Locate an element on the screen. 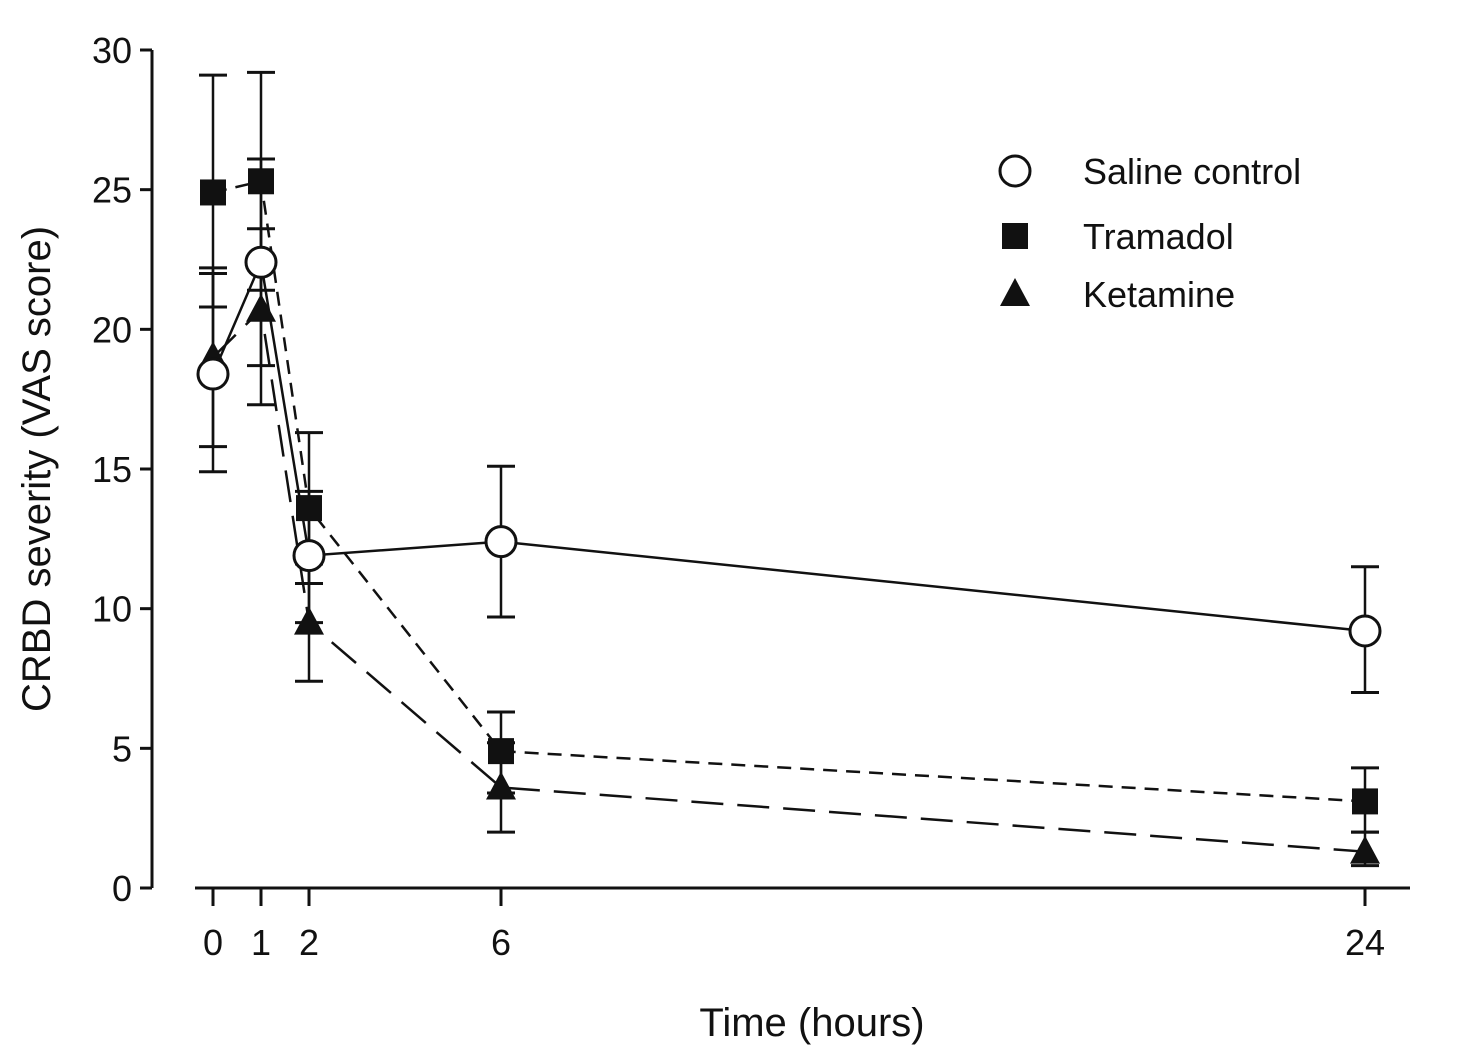 This screenshot has height=1058, width=1476. legend: Saline control Tramadol Ketamine is located at coordinates (1149, 233).